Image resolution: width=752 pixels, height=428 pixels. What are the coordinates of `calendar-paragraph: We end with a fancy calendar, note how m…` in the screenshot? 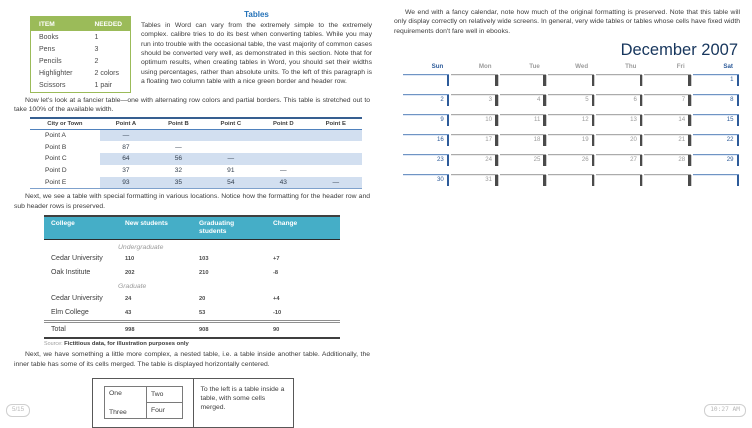 It's located at (567, 22).